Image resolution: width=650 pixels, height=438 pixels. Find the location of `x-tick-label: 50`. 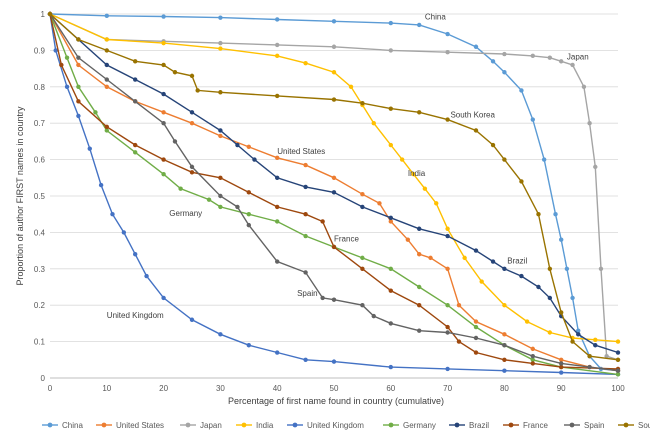

x-tick-label: 50 is located at coordinates (334, 388).